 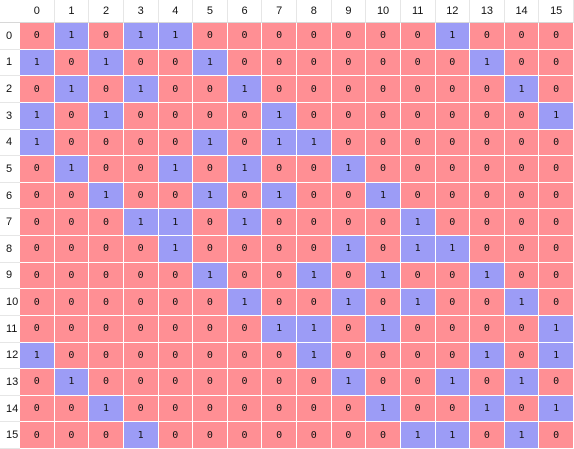 What do you see at coordinates (10, 116) in the screenshot?
I see `row-header-3: 3` at bounding box center [10, 116].